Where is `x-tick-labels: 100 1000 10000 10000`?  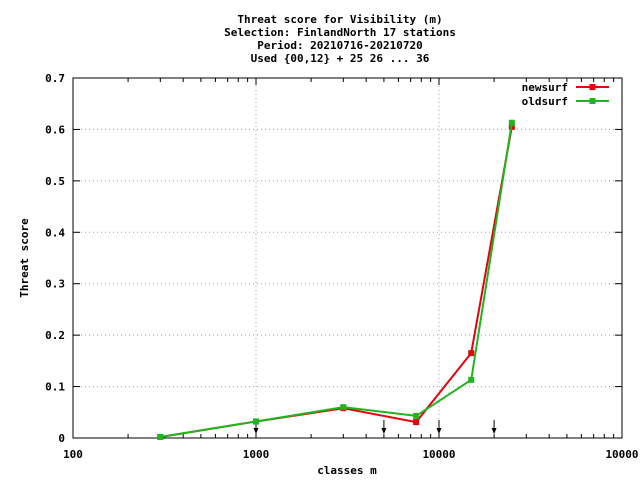
x-tick-labels: 100 1000 10000 10000 is located at coordinates (351, 454).